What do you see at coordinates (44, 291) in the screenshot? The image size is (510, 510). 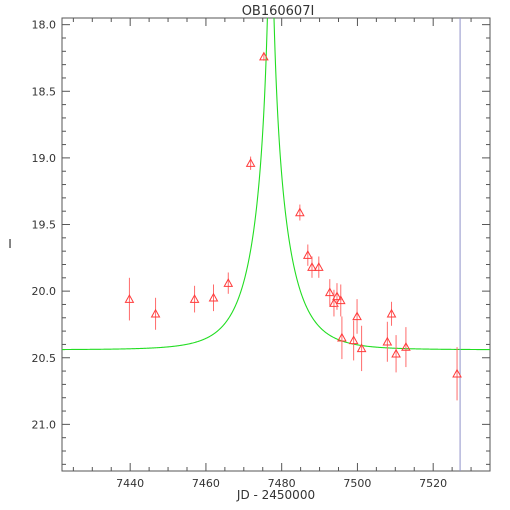 I see `y-tick-label: 20.0` at bounding box center [44, 291].